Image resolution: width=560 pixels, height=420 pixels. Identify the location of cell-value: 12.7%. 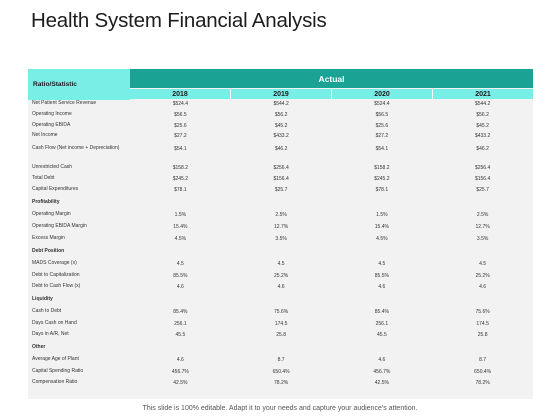
(281, 227).